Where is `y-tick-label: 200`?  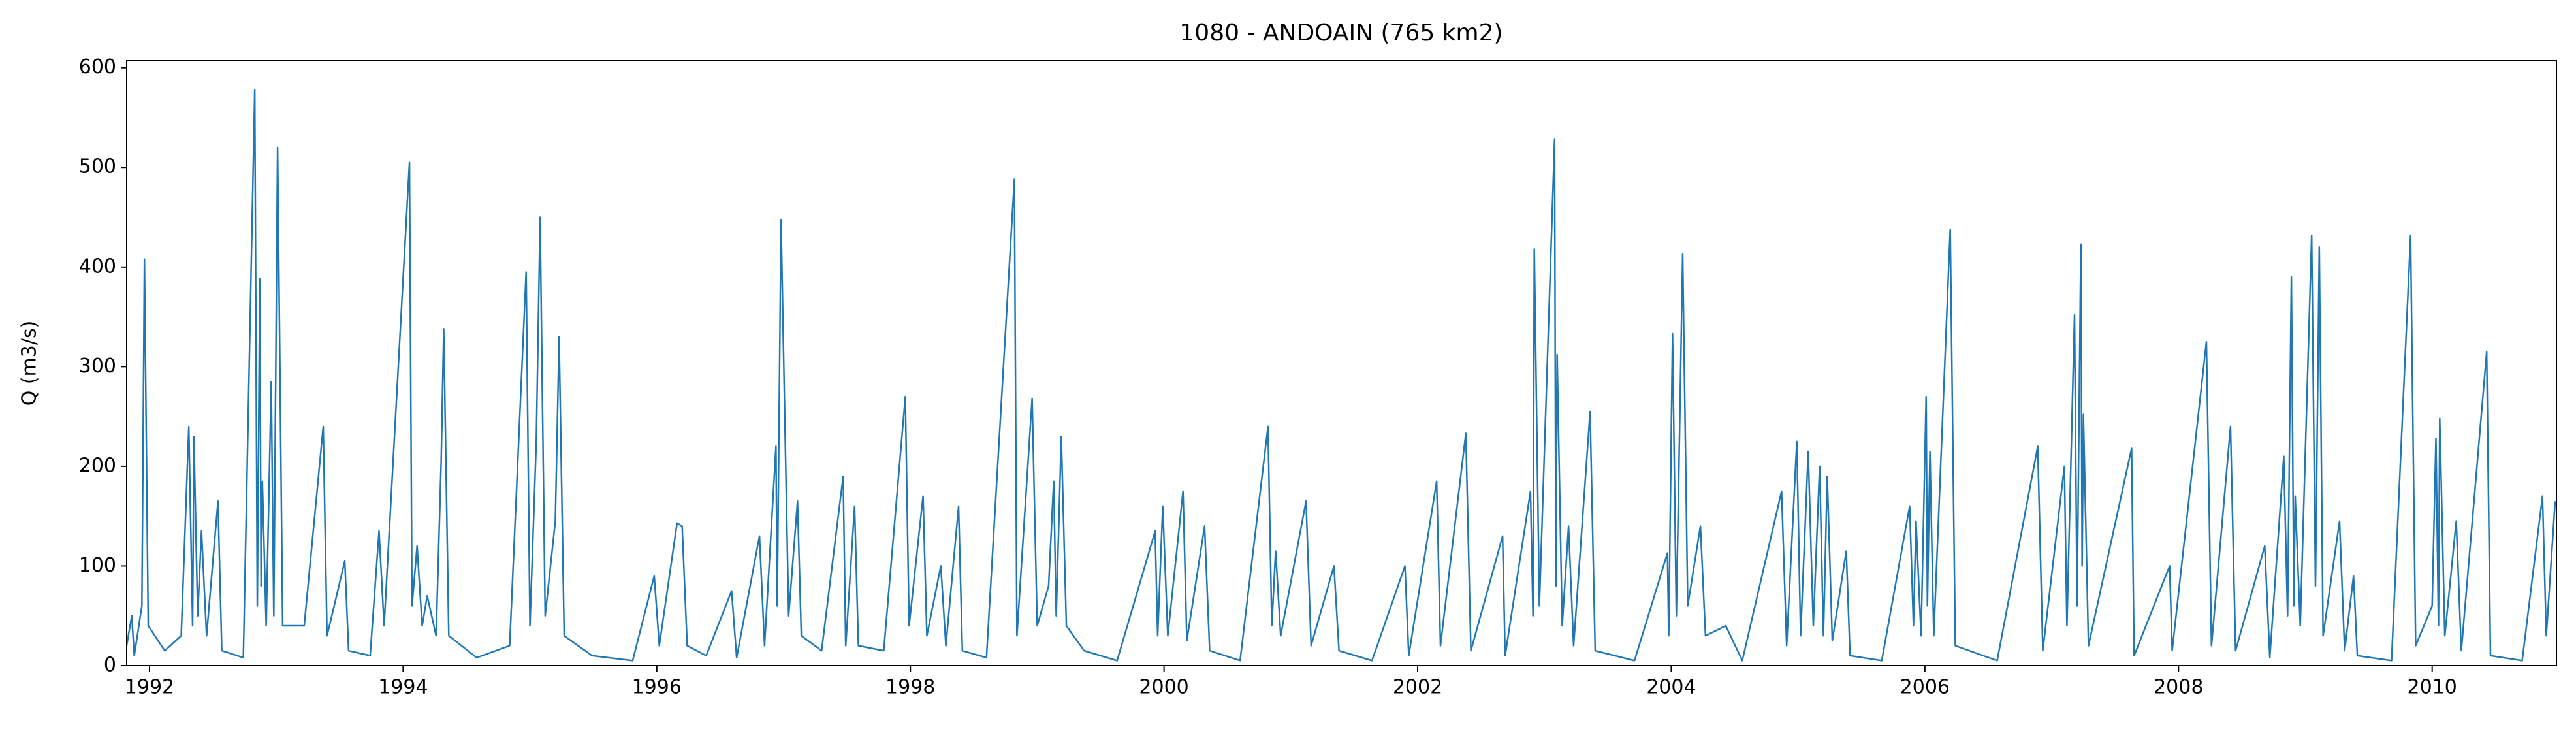 y-tick-label: 200 is located at coordinates (98, 465).